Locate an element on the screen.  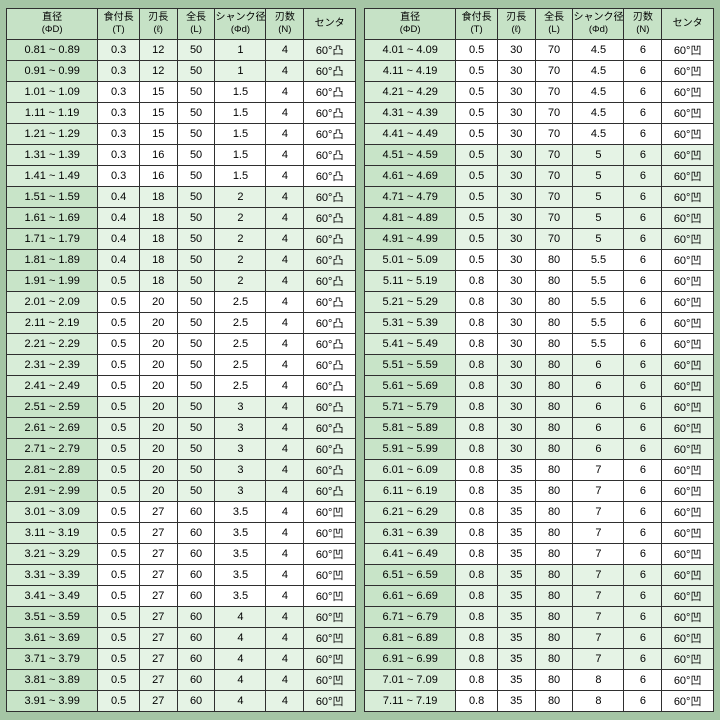
diameter-range-cell: 7.11 ~ 7.19 is located at coordinates (410, 701).